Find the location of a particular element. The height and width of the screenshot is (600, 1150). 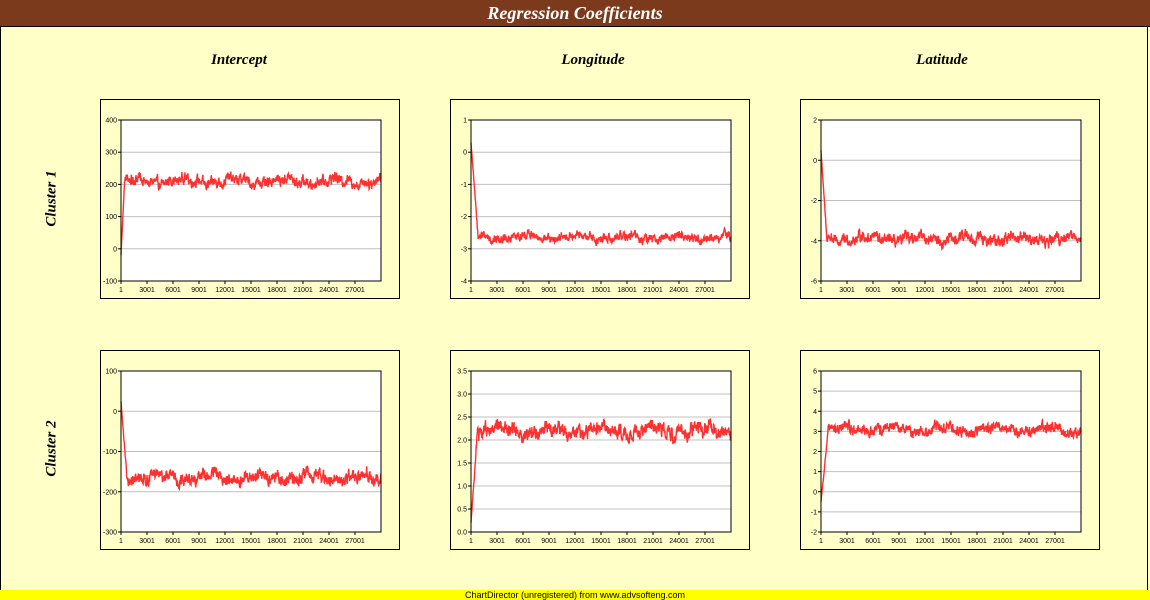

y-tick-label: 300 is located at coordinates (111, 153).